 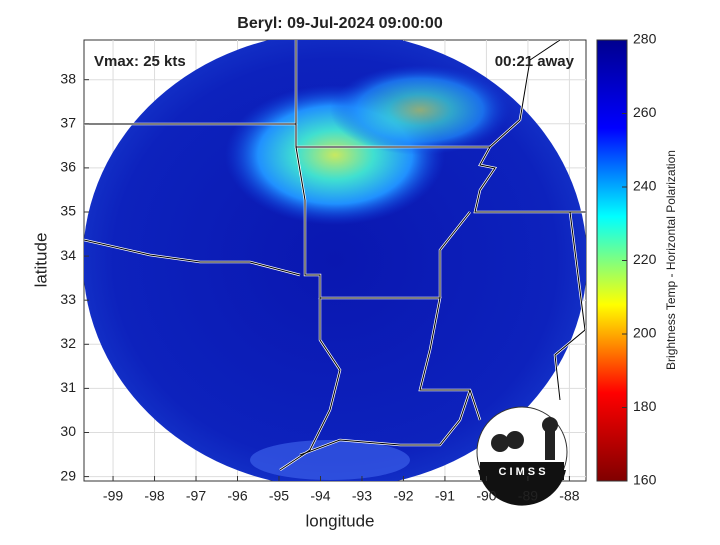 I want to click on colorbar-tick-label: 180, so click(x=645, y=406).